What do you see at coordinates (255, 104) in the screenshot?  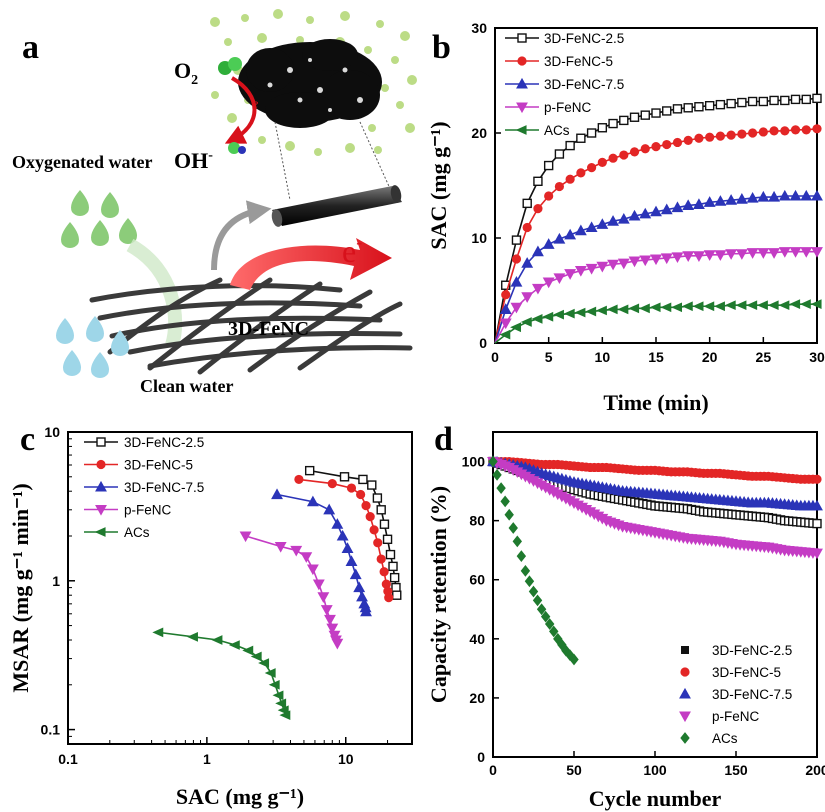 I see `electron-small-label: e` at bounding box center [255, 104].